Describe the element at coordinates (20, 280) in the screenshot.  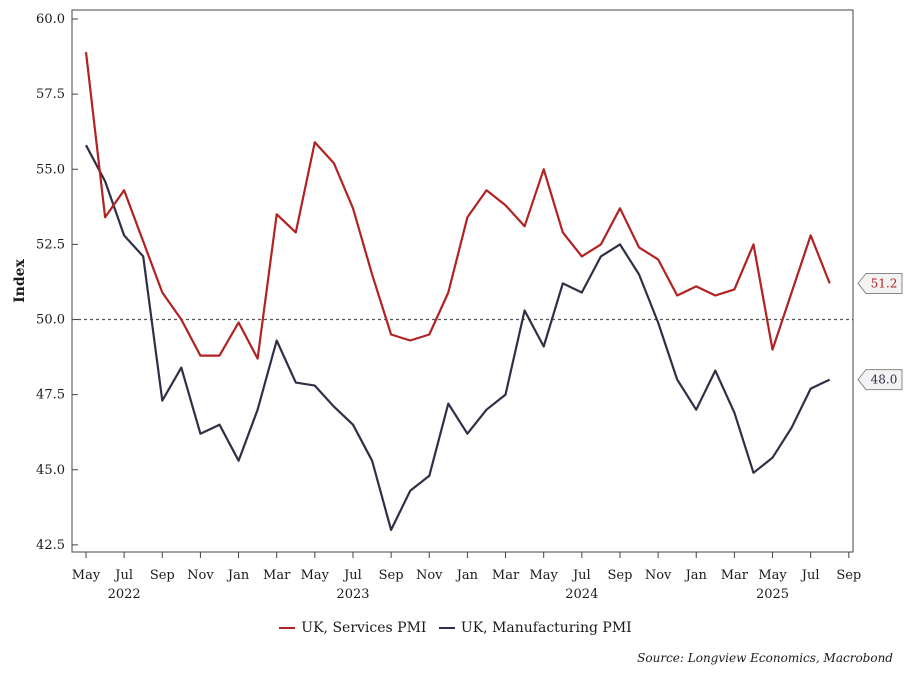
I see `y-axis-title: Index` at that location.